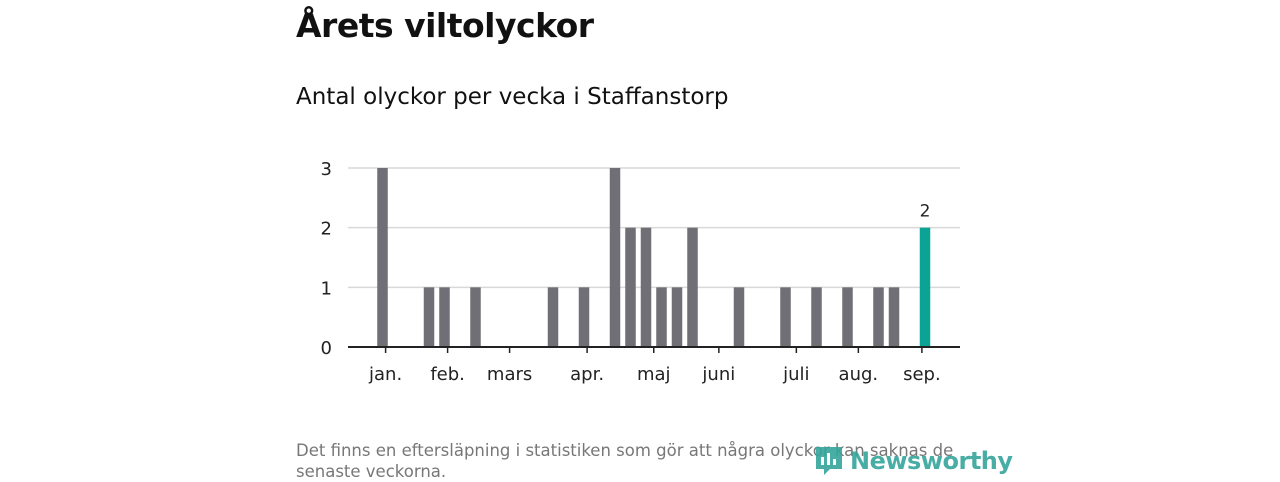 This screenshot has height=482, width=1280. Describe the element at coordinates (587, 374) in the screenshot. I see `x-tick-label: apr.` at that location.